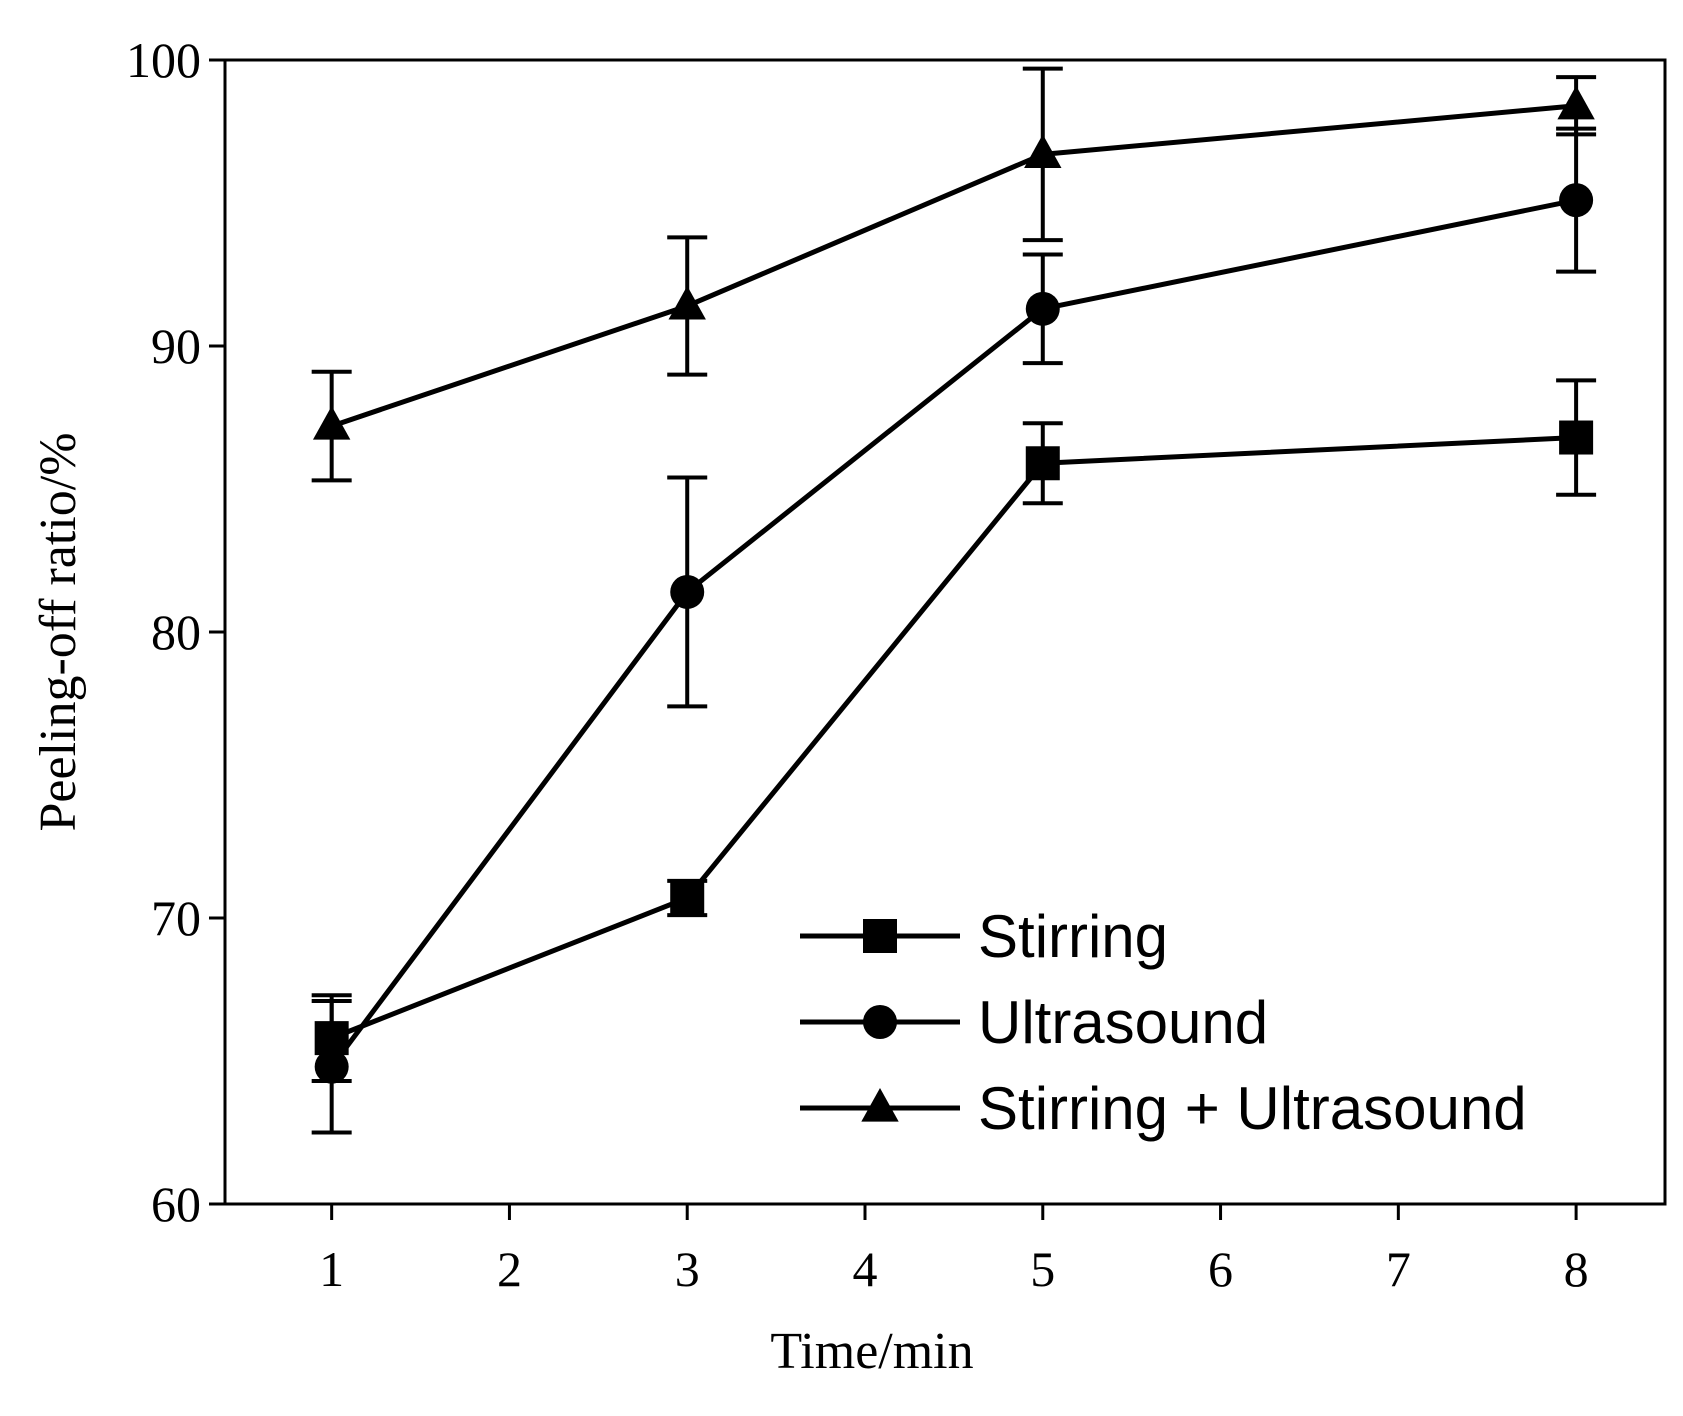 This screenshot has width=1683, height=1416. What do you see at coordinates (687, 1269) in the screenshot?
I see `x-tick-label: 3` at bounding box center [687, 1269].